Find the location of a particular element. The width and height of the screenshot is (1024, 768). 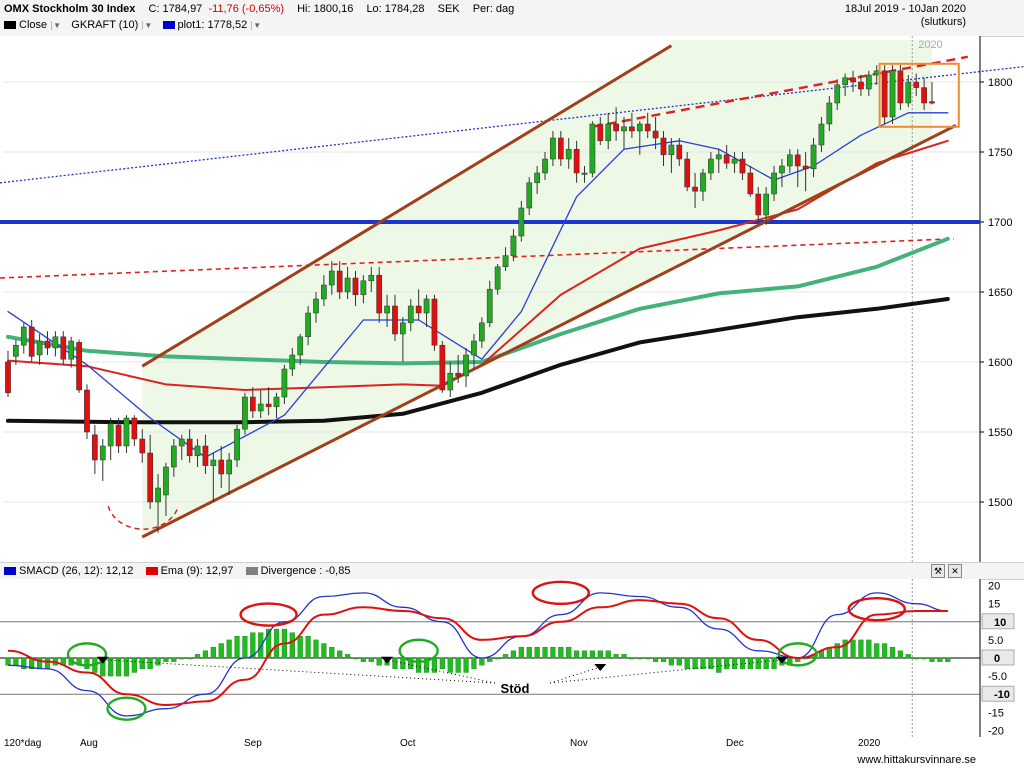

close-icon: ✕ is located at coordinates (955, 571).